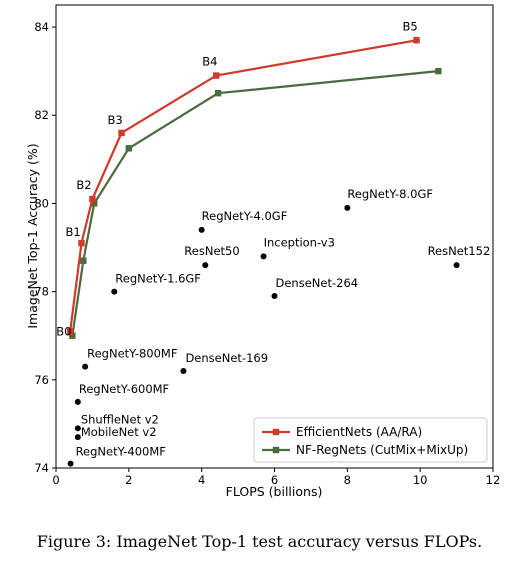  Describe the element at coordinates (128, 480) in the screenshot. I see `x-tick-label: 2` at that location.